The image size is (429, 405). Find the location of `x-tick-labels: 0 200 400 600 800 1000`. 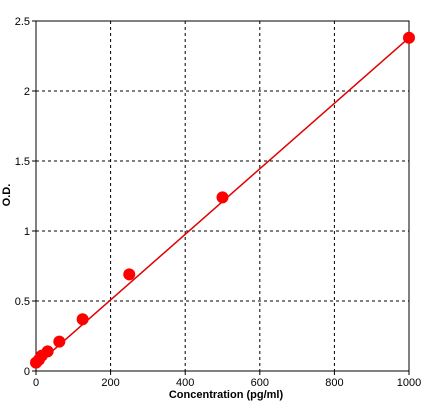

x-tick-labels: 0 200 400 600 800 1000 is located at coordinates (227, 383).